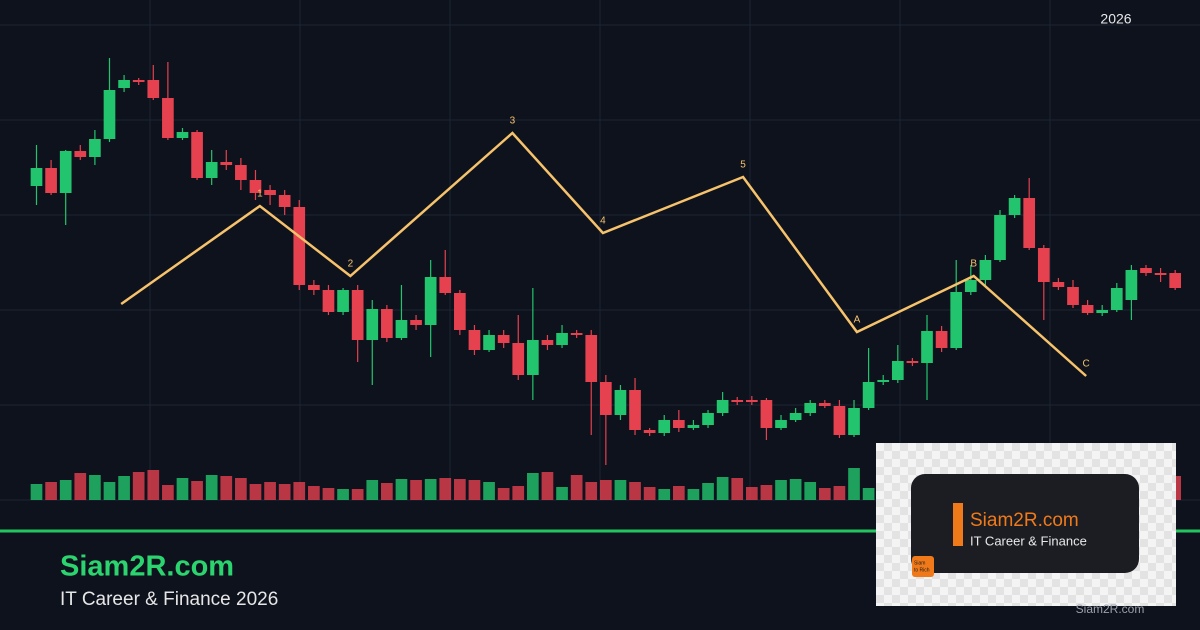  What do you see at coordinates (1115, 19) in the screenshot?
I see `annotation: 2026` at bounding box center [1115, 19].